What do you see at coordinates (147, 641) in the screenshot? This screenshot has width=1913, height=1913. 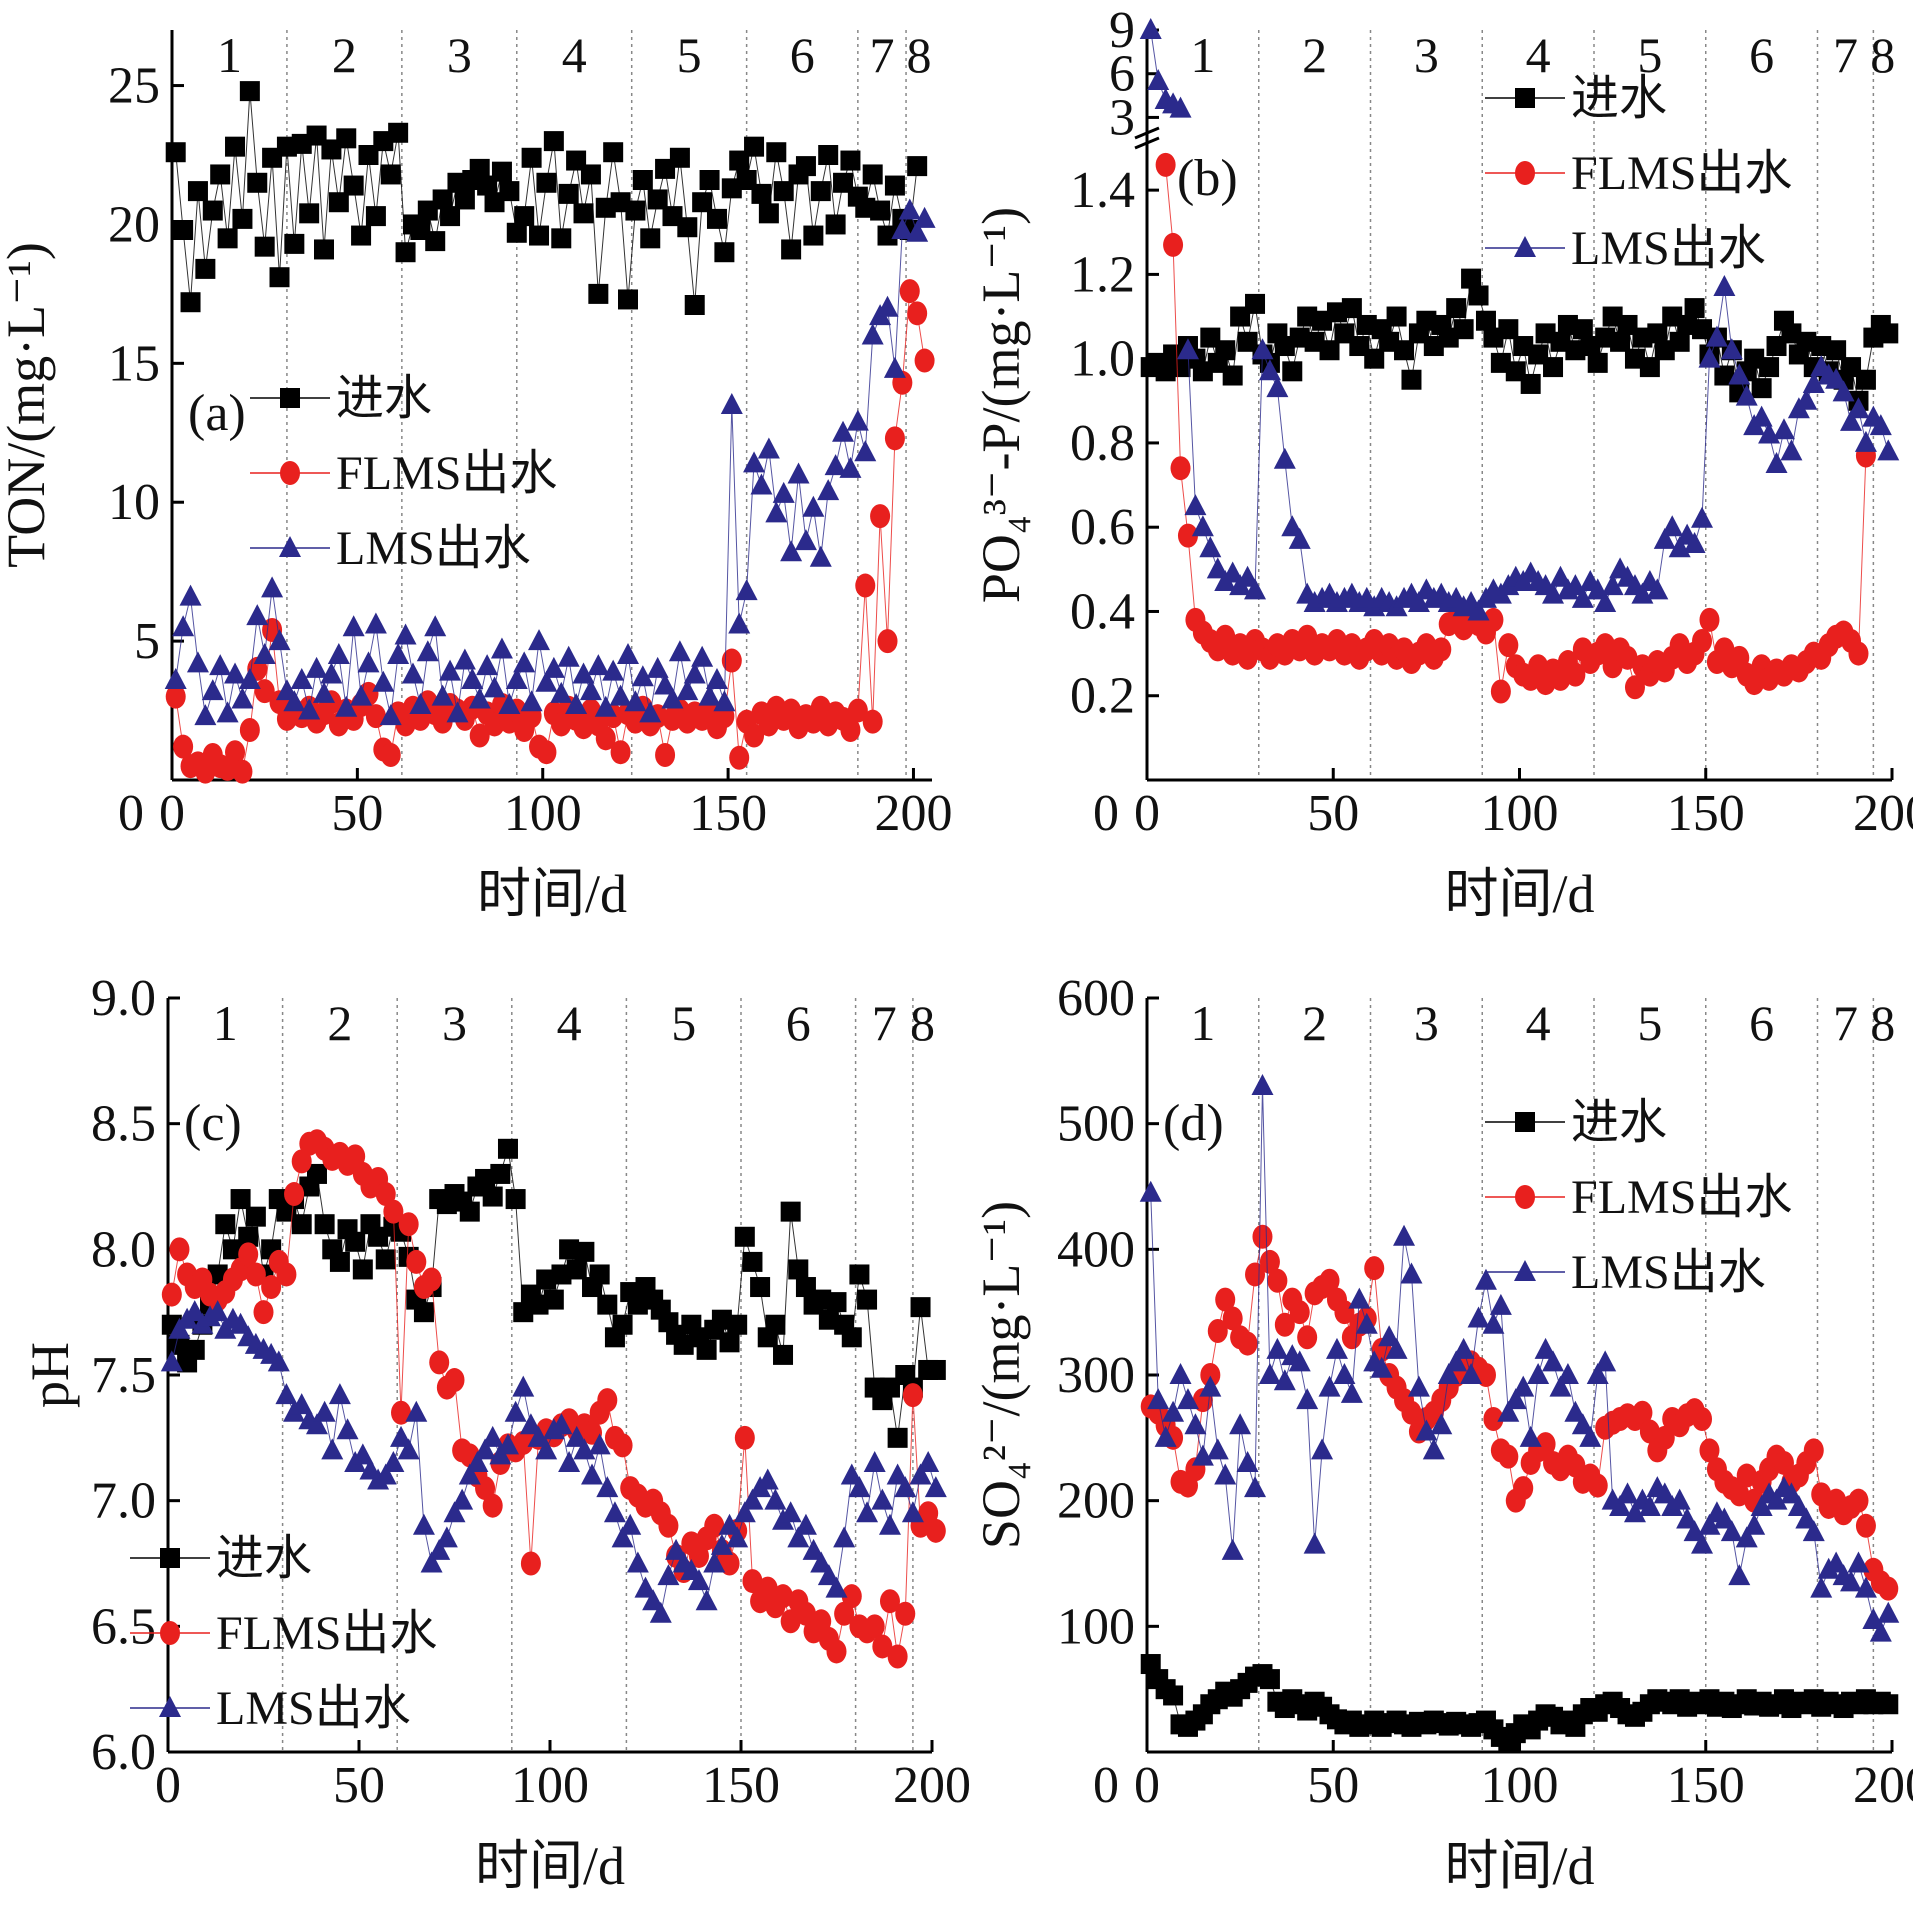 I see `y-tick-label: 5` at bounding box center [147, 641].